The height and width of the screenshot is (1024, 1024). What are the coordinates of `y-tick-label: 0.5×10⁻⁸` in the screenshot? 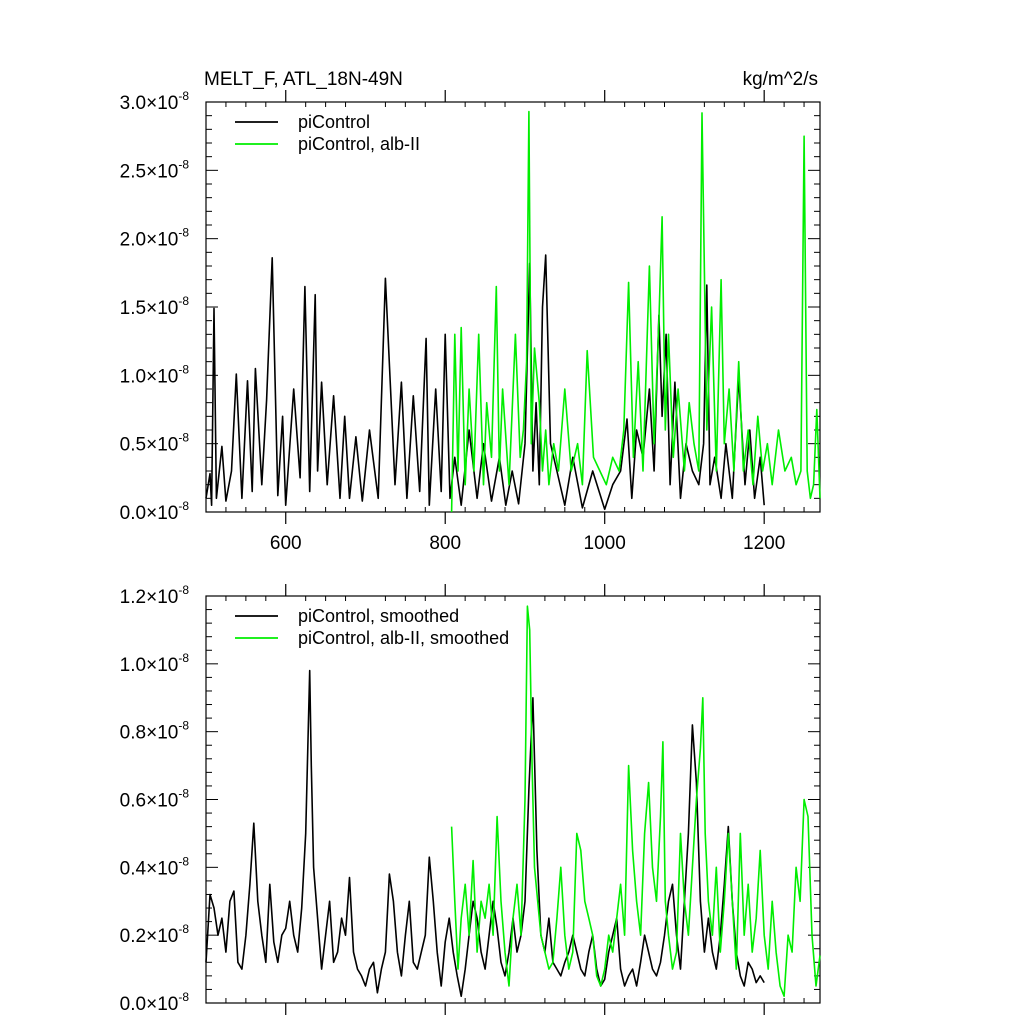 It's located at (155, 443).